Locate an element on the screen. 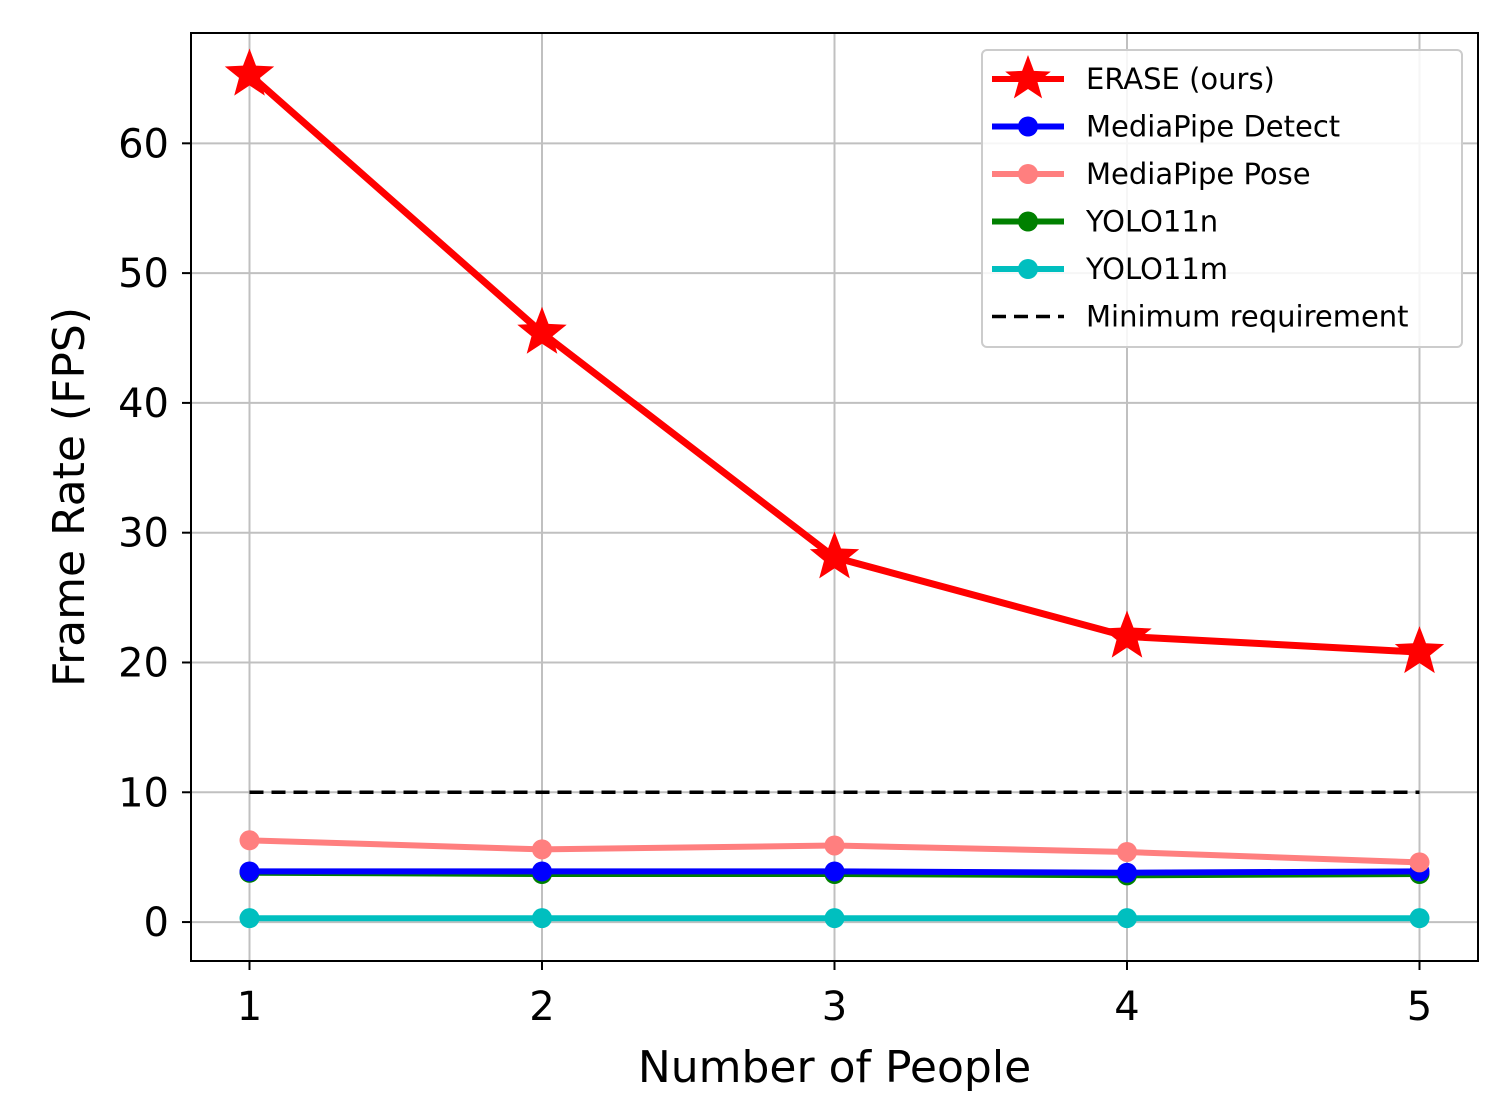  legend-label: ERASE (ours) is located at coordinates (1180, 79).